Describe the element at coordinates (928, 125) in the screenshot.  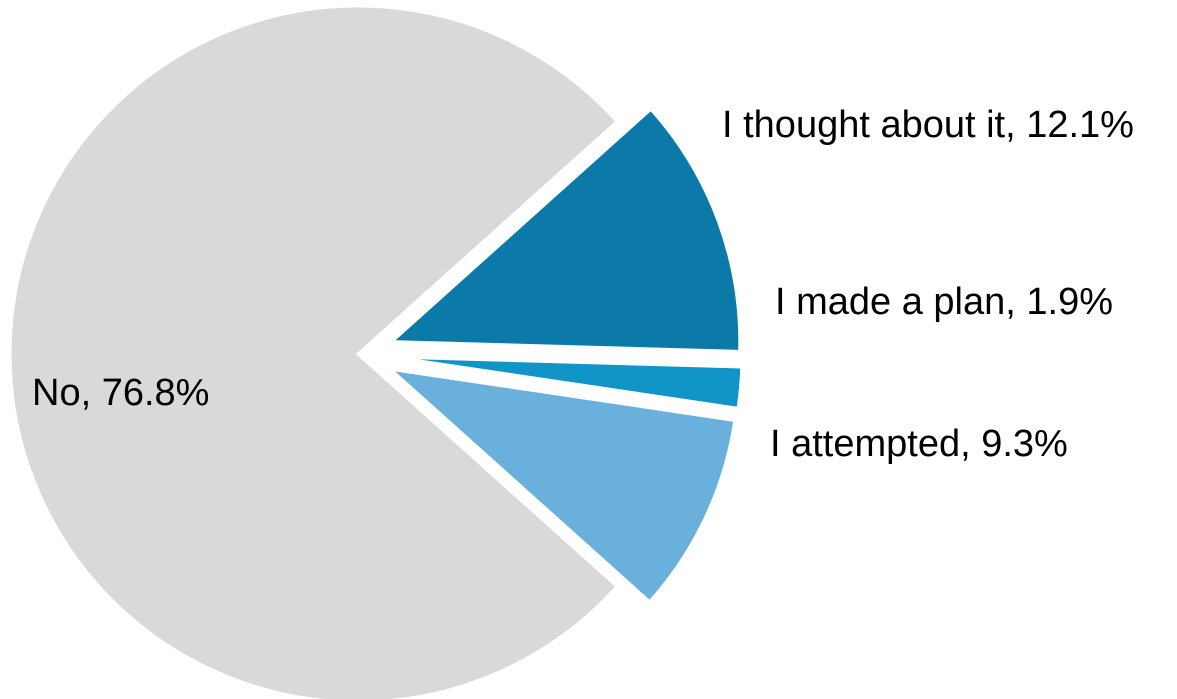
I see `data-label-i-thought-about-it: I thought about it, 12.1%` at that location.